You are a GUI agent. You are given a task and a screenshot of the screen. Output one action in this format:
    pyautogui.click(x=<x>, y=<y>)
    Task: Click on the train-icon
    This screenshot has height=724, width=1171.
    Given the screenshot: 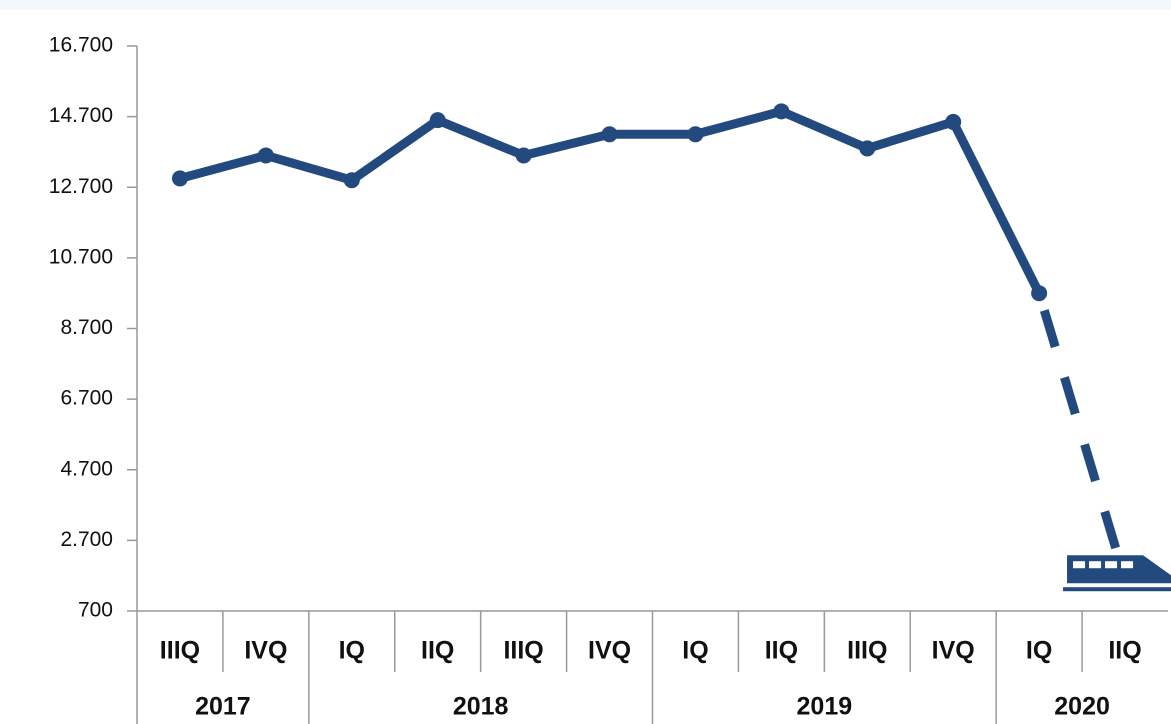 What is the action you would take?
    pyautogui.click(x=1117, y=573)
    